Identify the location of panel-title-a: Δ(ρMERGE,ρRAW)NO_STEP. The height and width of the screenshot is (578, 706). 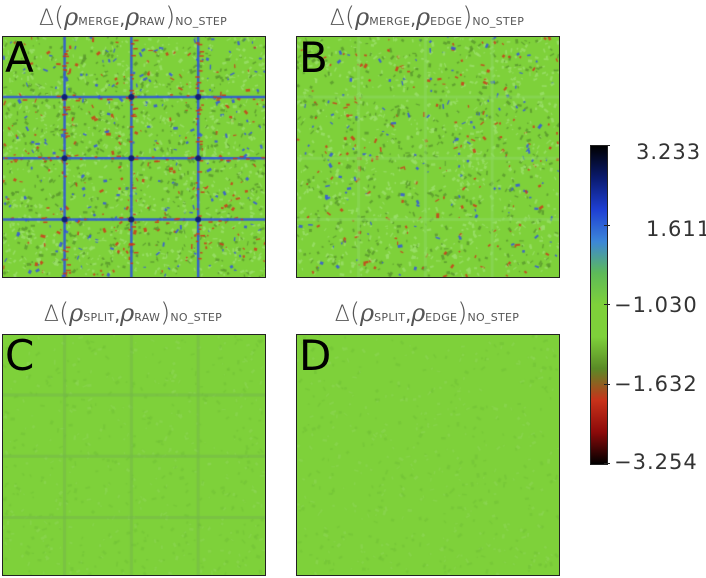
(133, 17).